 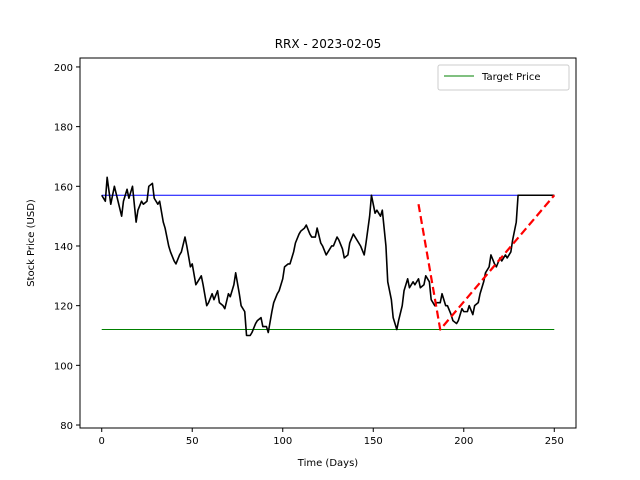 I want to click on legend: Target Price, so click(x=503, y=77).